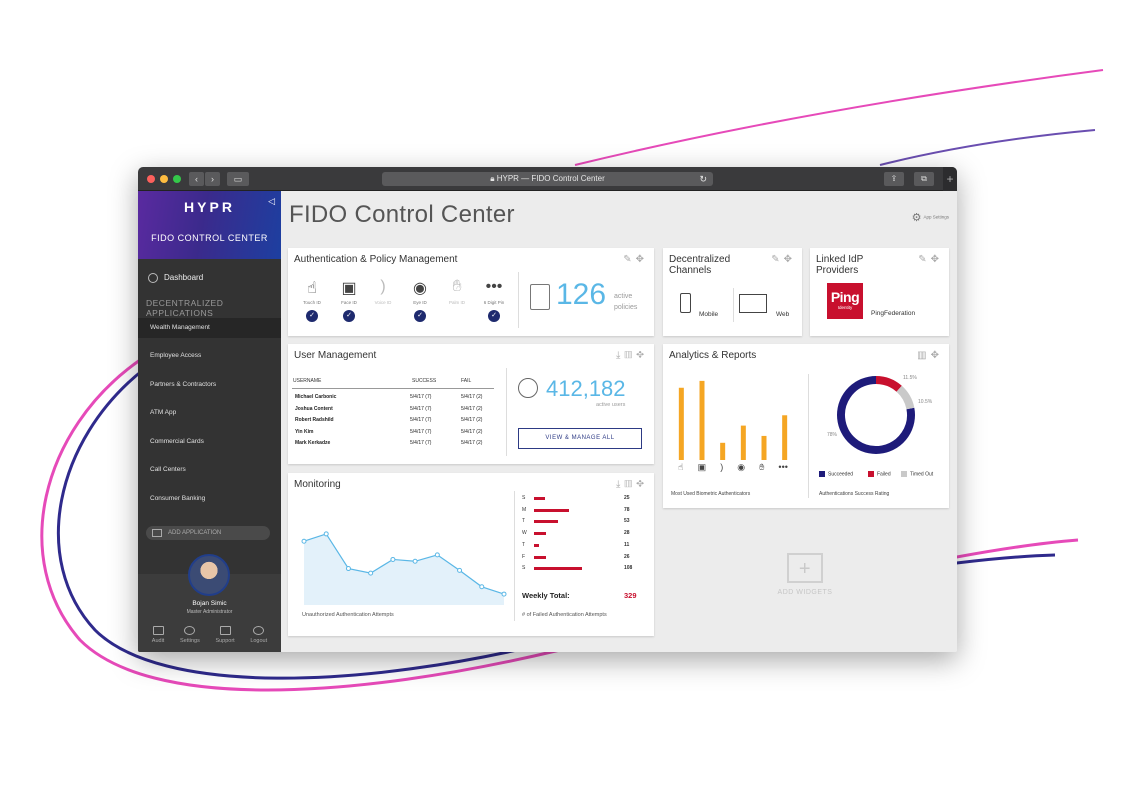 The width and height of the screenshot is (1140, 790). I want to click on new-tab-icon: +, so click(950, 179).